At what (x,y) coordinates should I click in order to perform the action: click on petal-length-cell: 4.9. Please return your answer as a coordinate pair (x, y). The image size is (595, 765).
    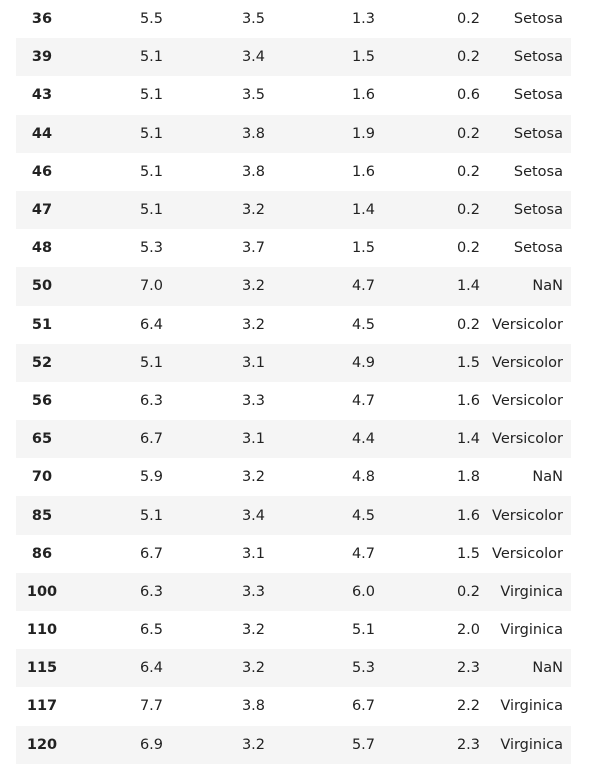
    Looking at the image, I should click on (363, 362).